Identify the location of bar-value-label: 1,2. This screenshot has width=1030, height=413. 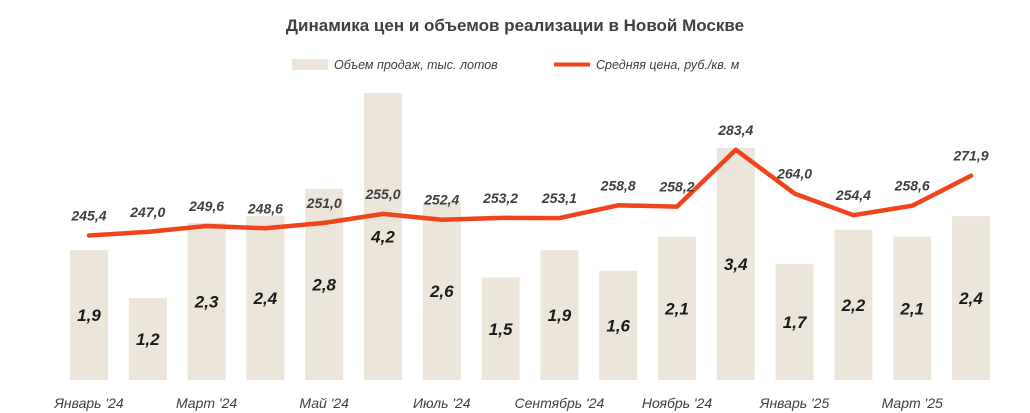
(148, 339).